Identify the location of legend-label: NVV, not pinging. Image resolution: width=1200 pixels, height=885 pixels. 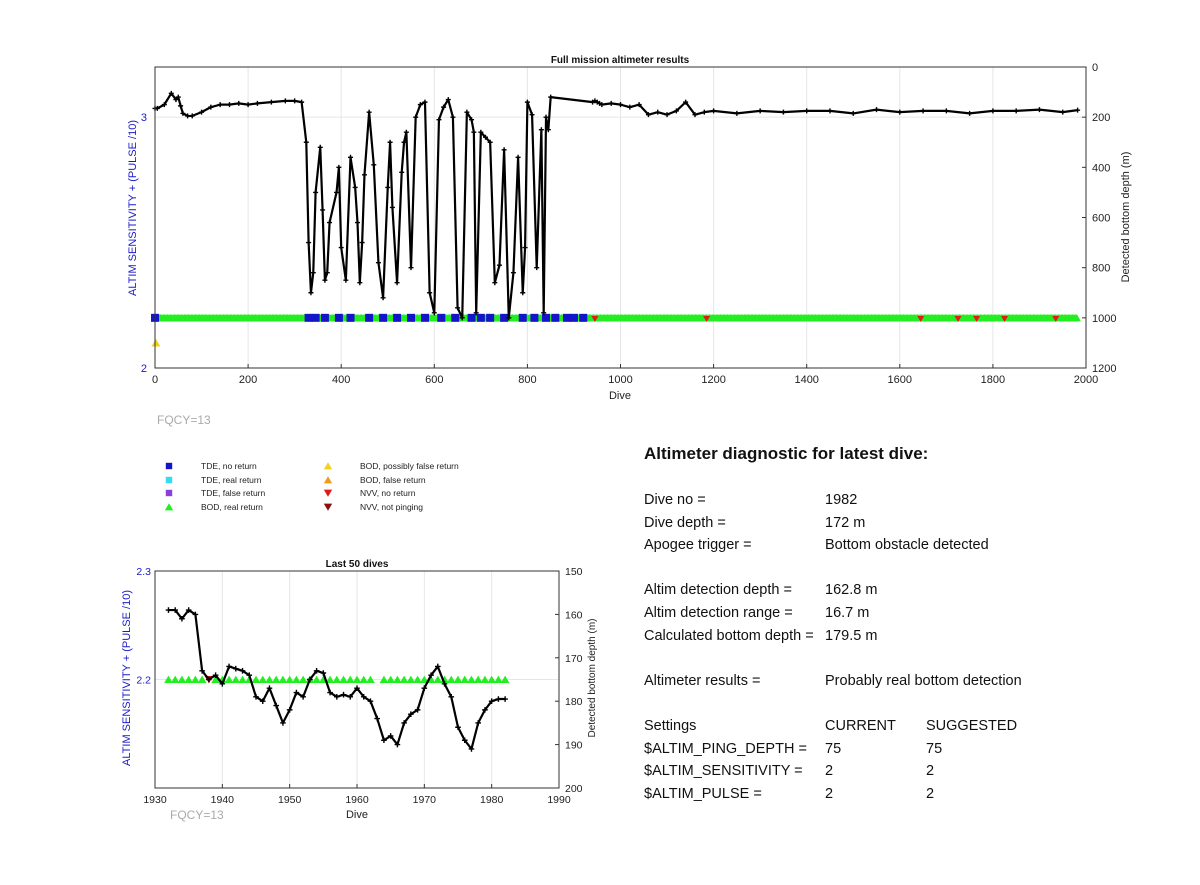
(391, 507).